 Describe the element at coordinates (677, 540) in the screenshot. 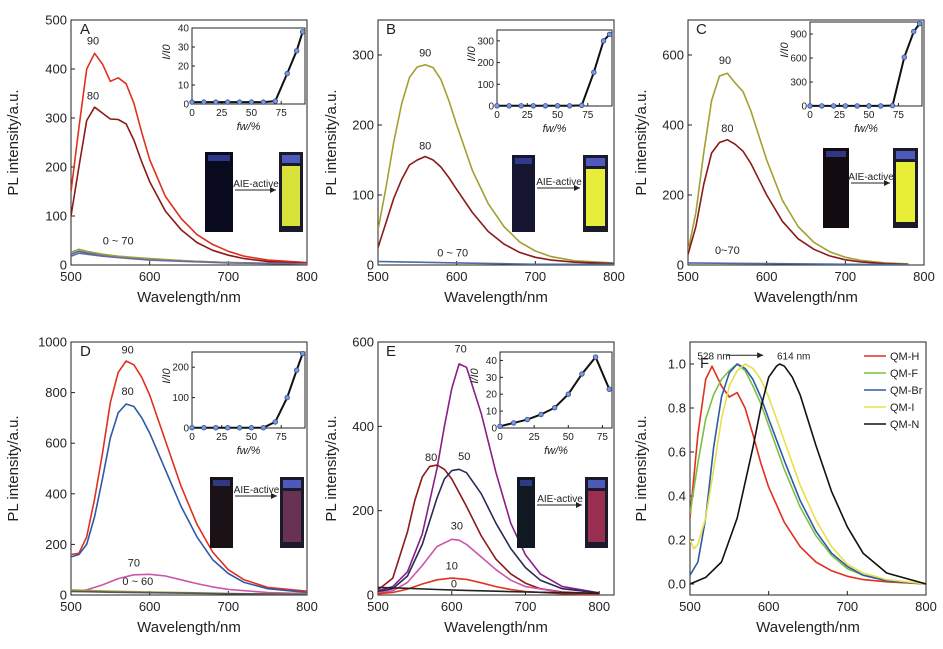

I see `y-tick-label: 0.2` at that location.